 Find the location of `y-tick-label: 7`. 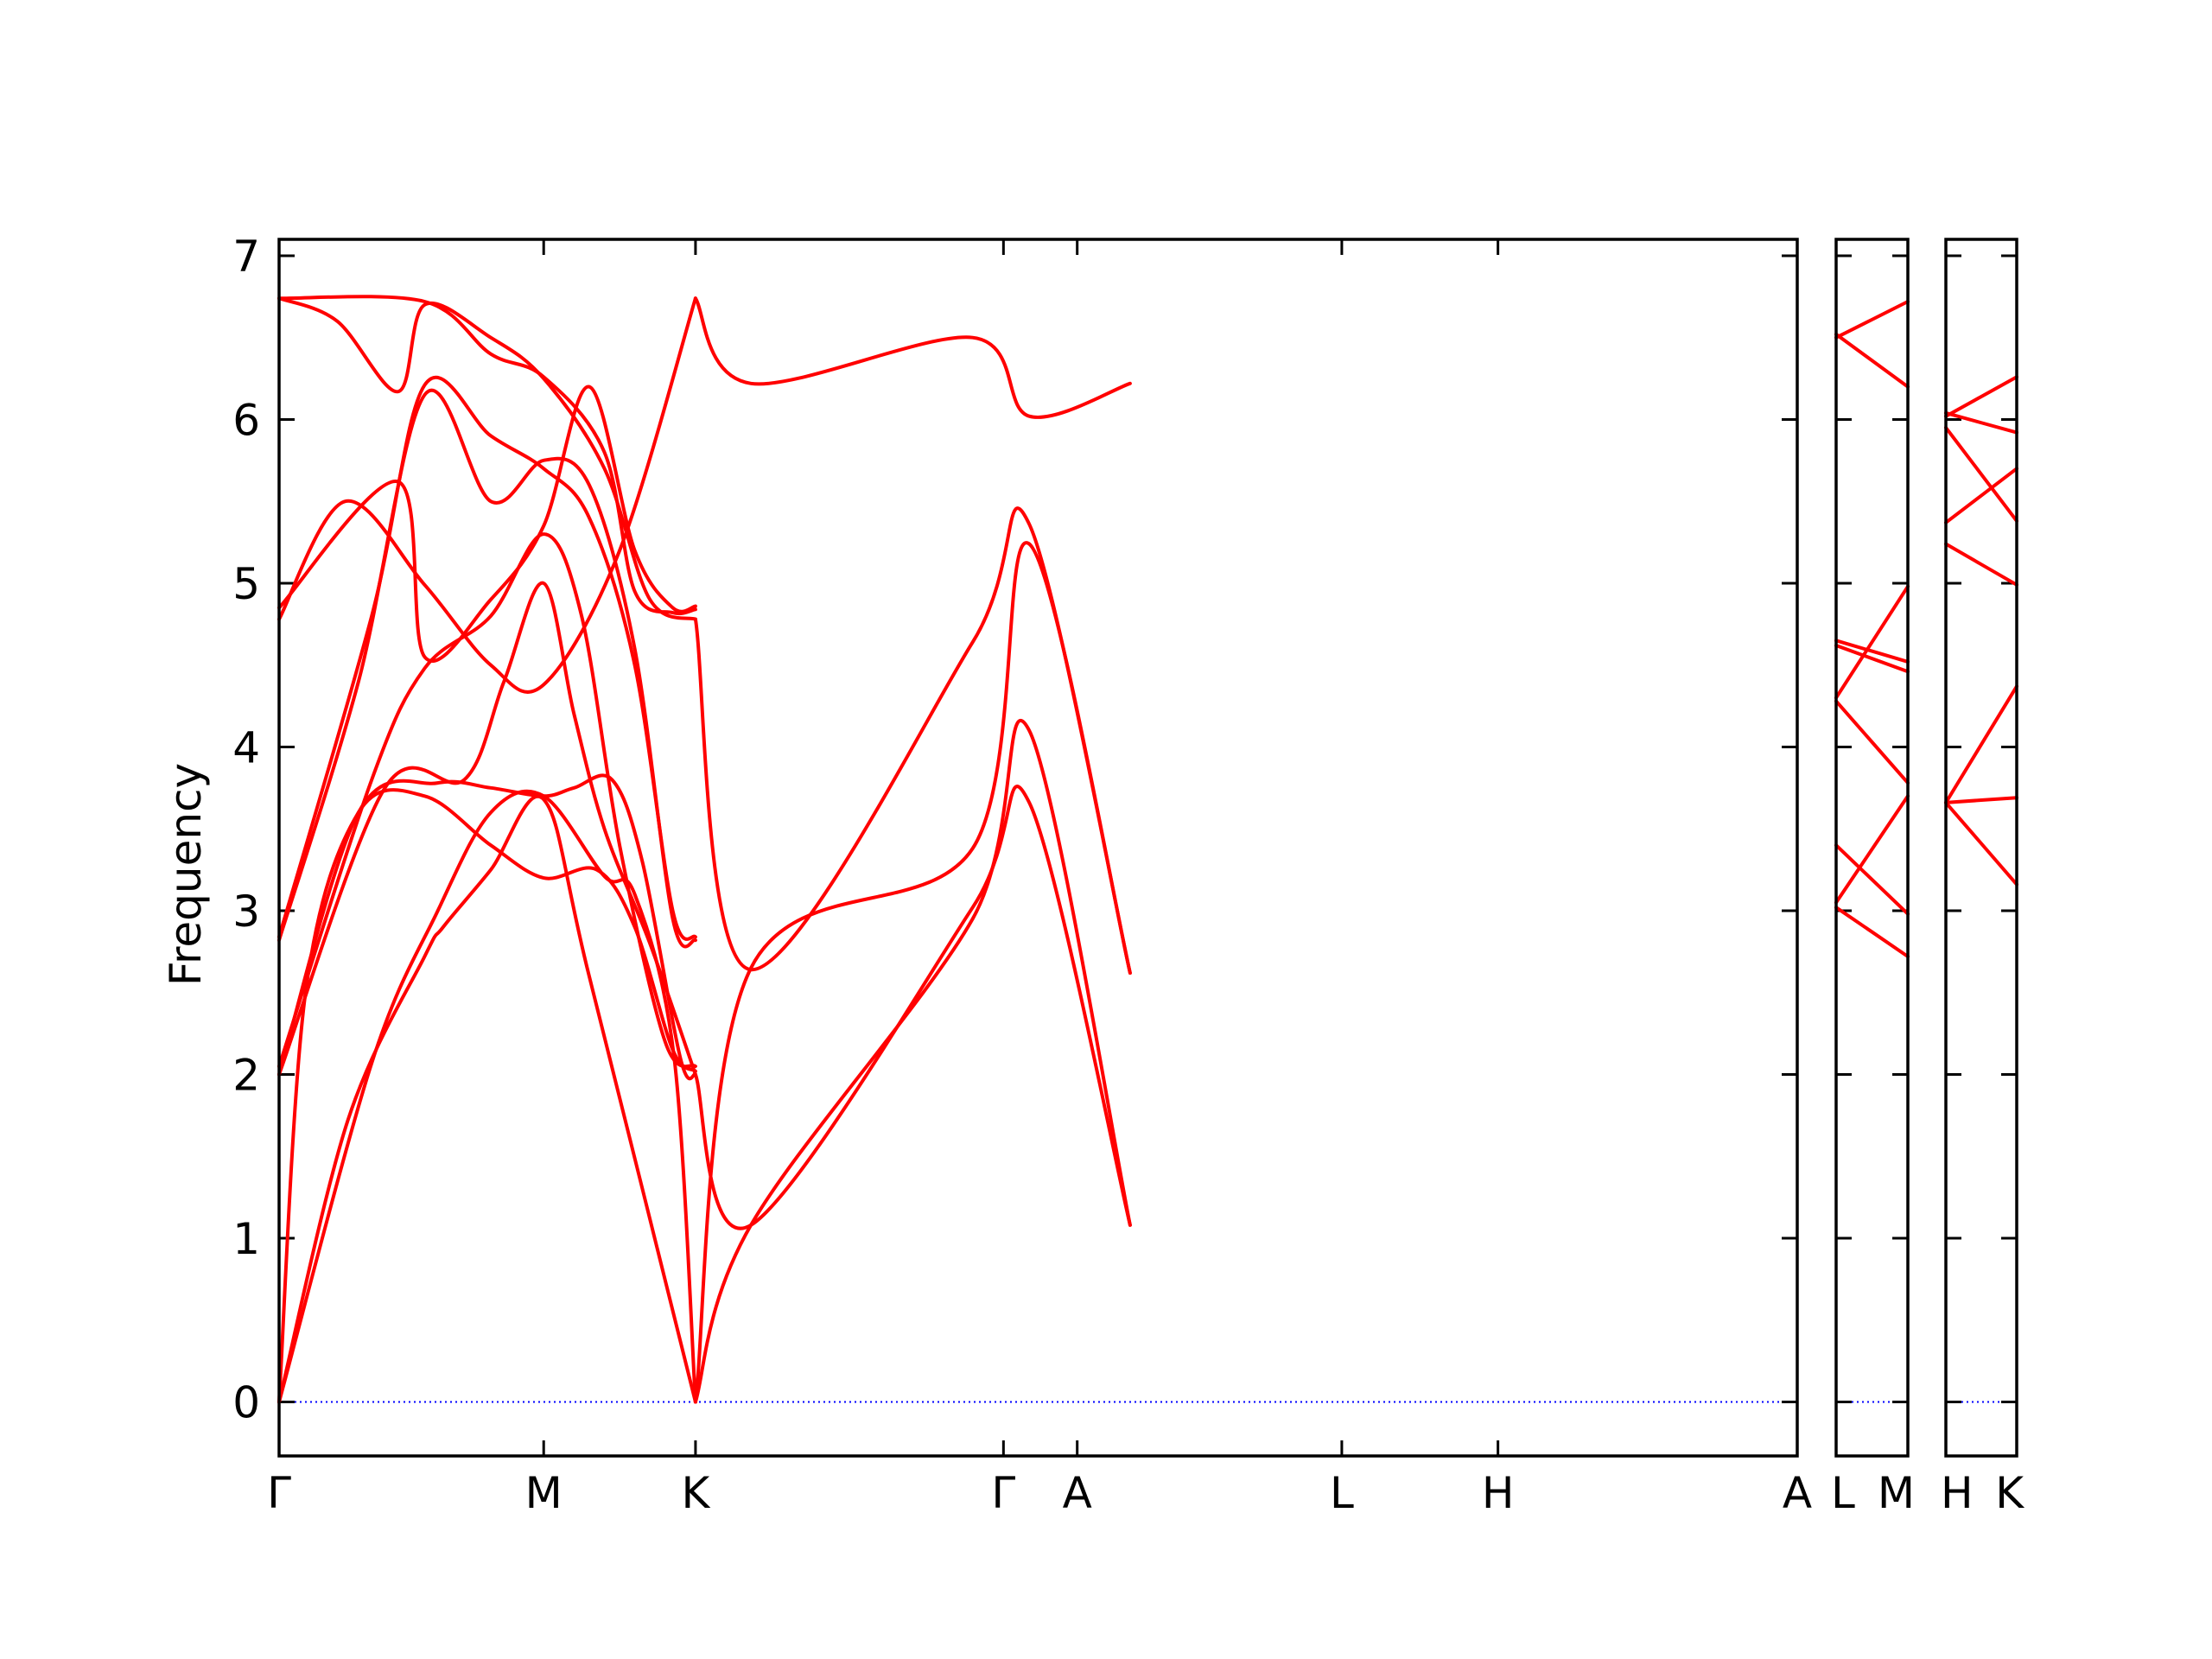

y-tick-label: 7 is located at coordinates (246, 257).